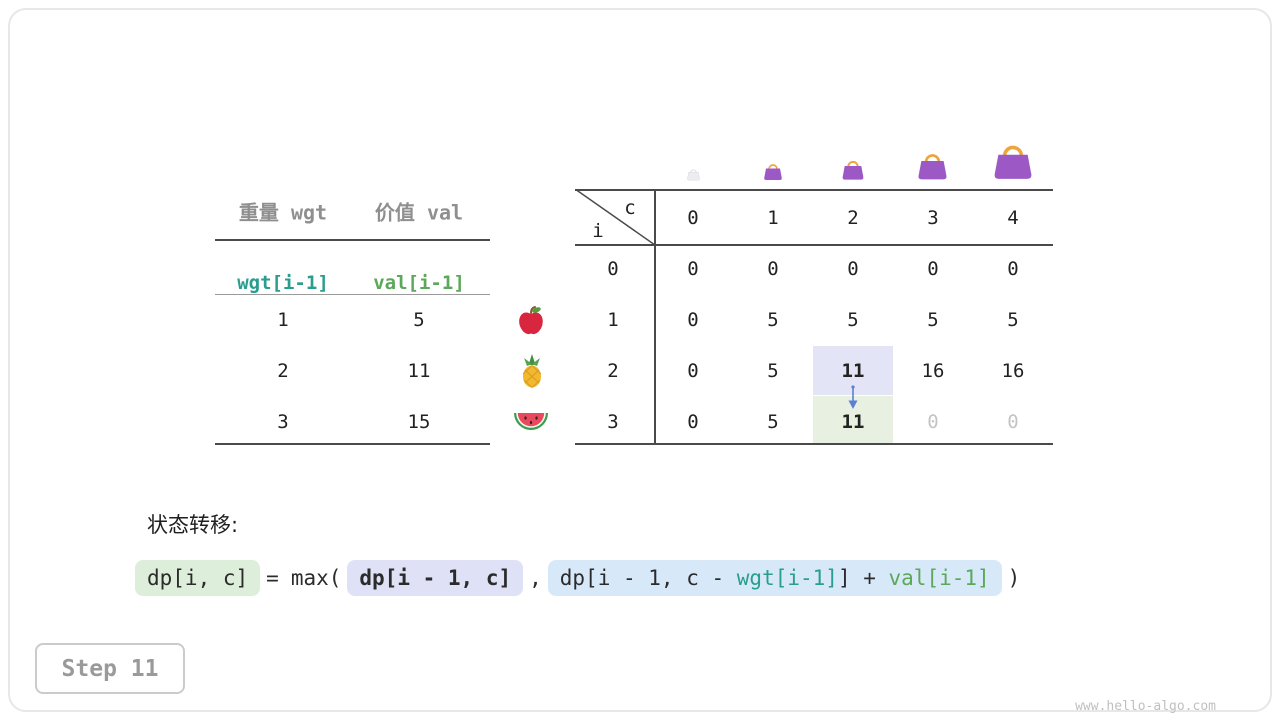 This screenshot has width=1280, height=720. Describe the element at coordinates (1013, 269) in the screenshot. I see `dp-cell-r0-c4: 0` at that location.